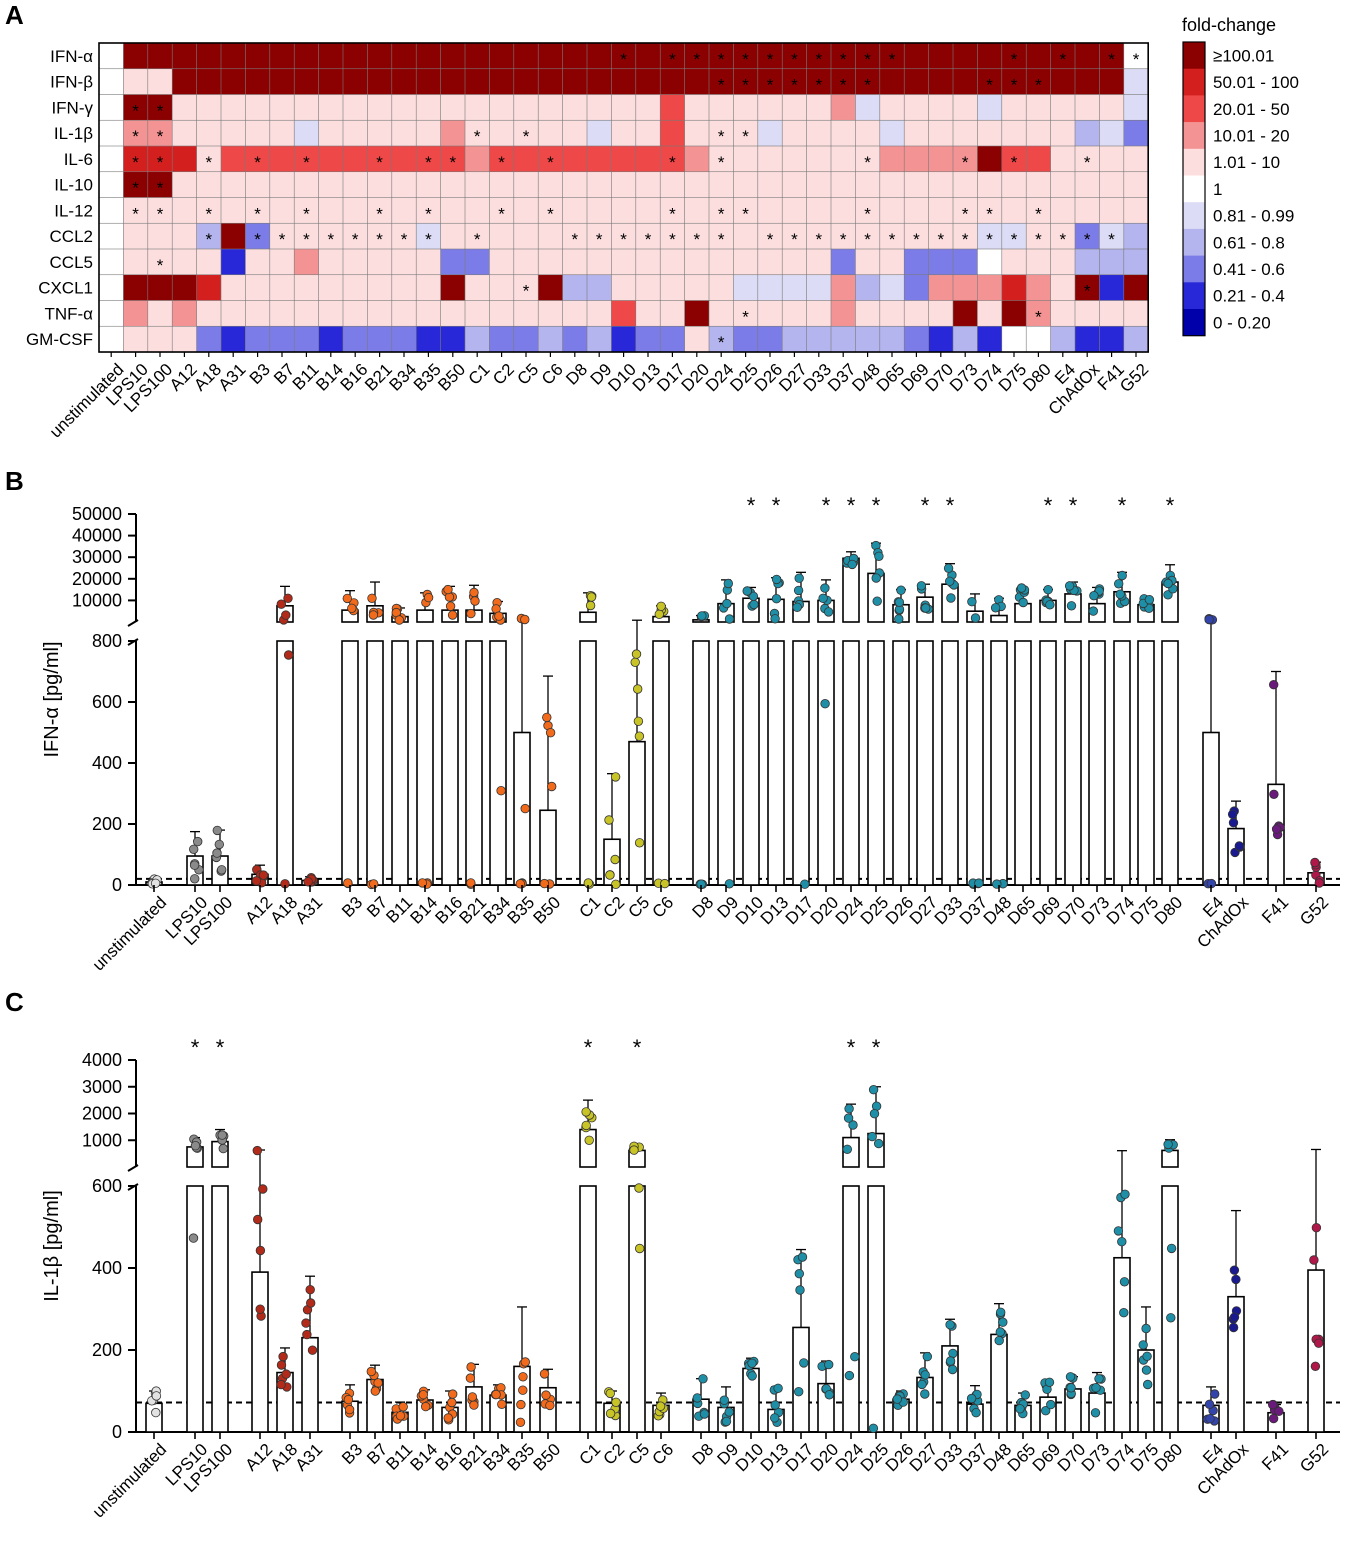  I want to click on x-tick-label: unstimulated, so click(130, 1481).